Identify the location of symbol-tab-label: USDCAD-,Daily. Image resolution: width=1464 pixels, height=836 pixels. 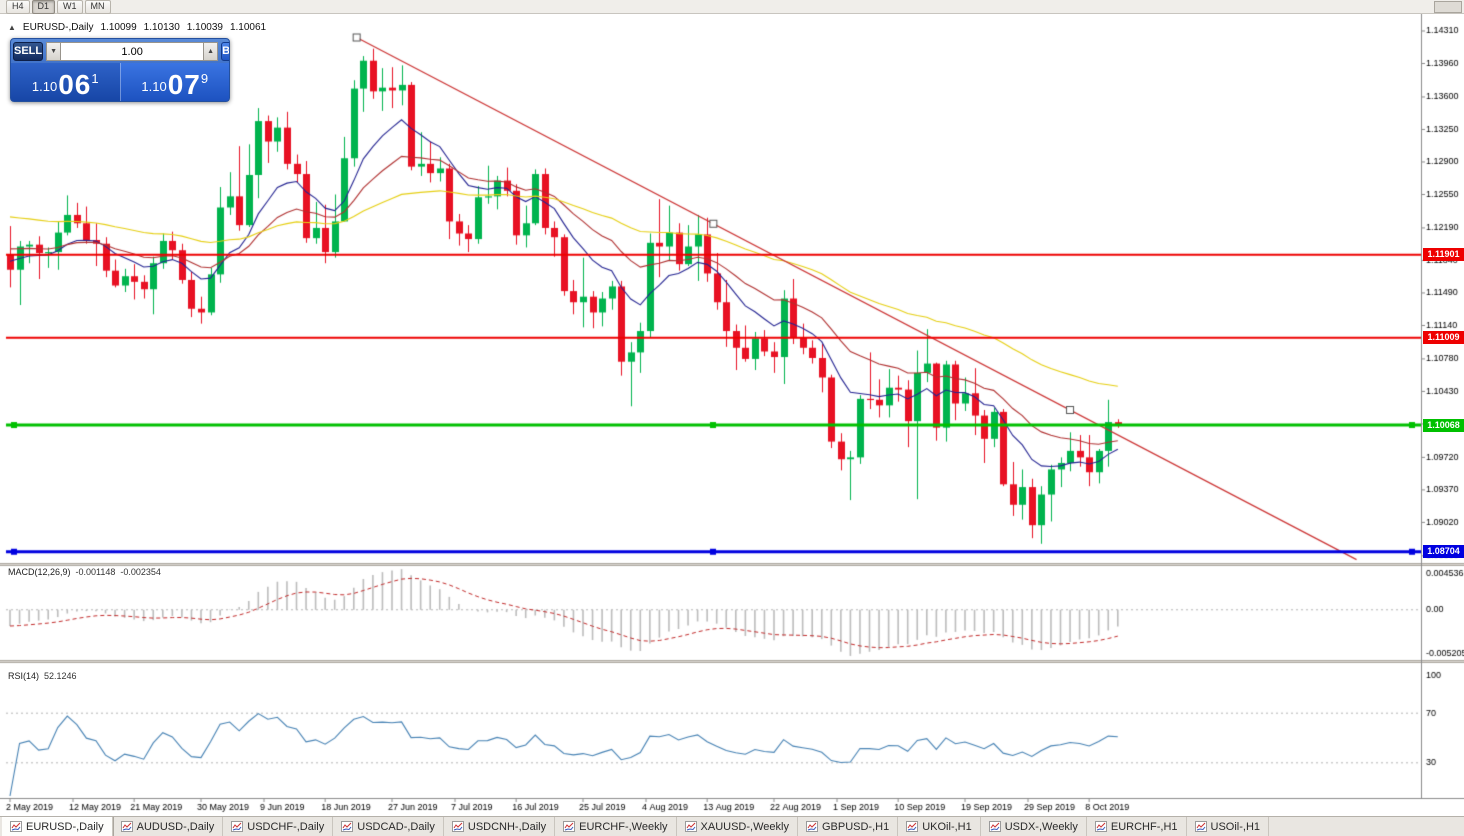
(396, 826).